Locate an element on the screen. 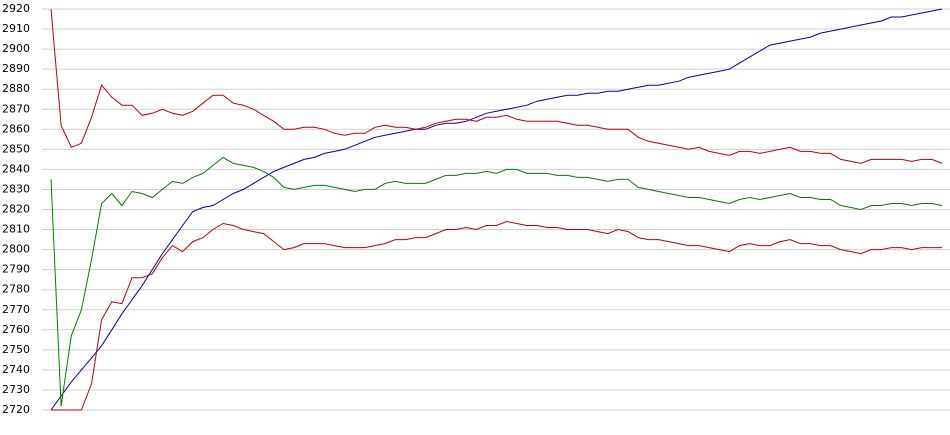 The width and height of the screenshot is (950, 435). y-tick-label: 2860 is located at coordinates (16, 128).